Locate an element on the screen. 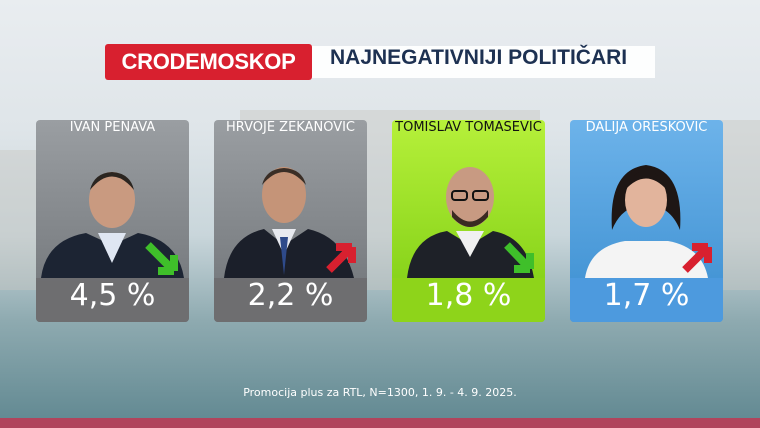 The width and height of the screenshot is (760, 428). politician-name: DALIJA OREŠKOVIĆ is located at coordinates (646, 127).